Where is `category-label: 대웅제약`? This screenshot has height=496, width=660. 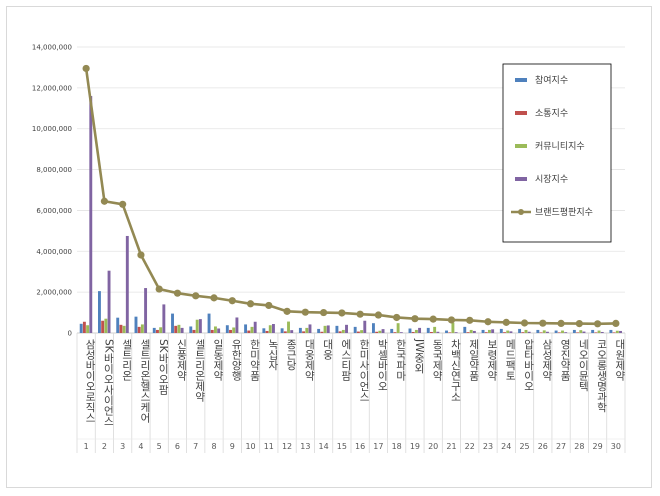 category-label: 대웅제약 is located at coordinates (309, 360).